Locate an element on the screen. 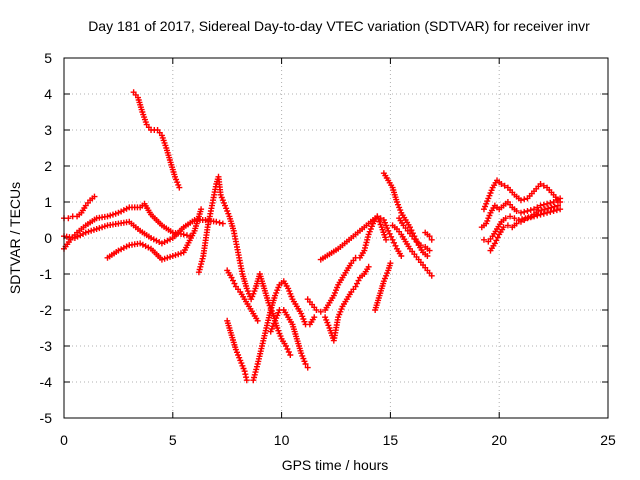  x-tick-label: 25 is located at coordinates (608, 440).